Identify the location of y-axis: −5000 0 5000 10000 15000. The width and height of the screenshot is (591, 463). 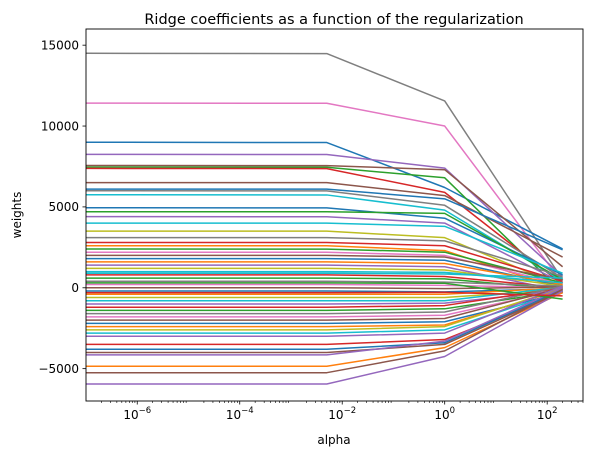
(62, 207).